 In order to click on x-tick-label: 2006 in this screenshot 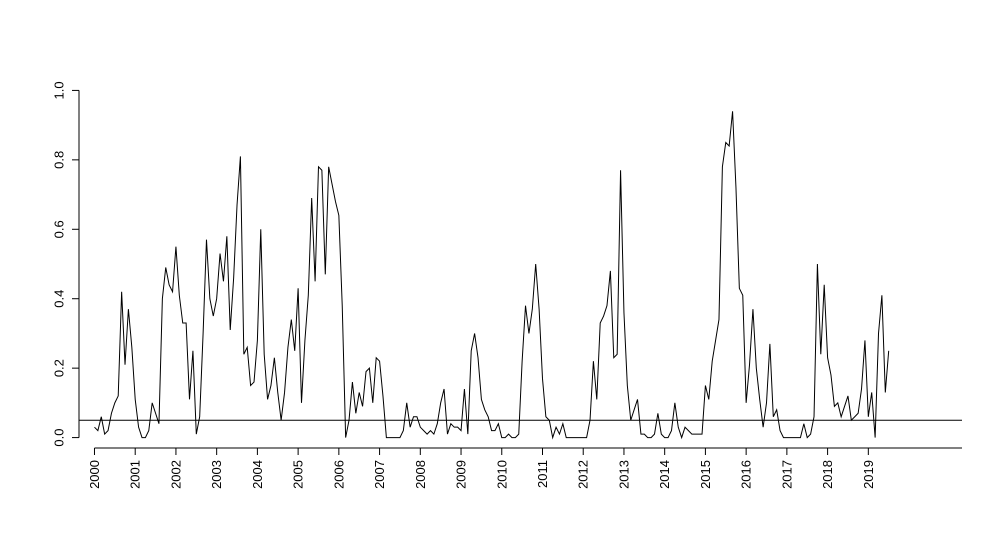, I will do `click(338, 474)`.